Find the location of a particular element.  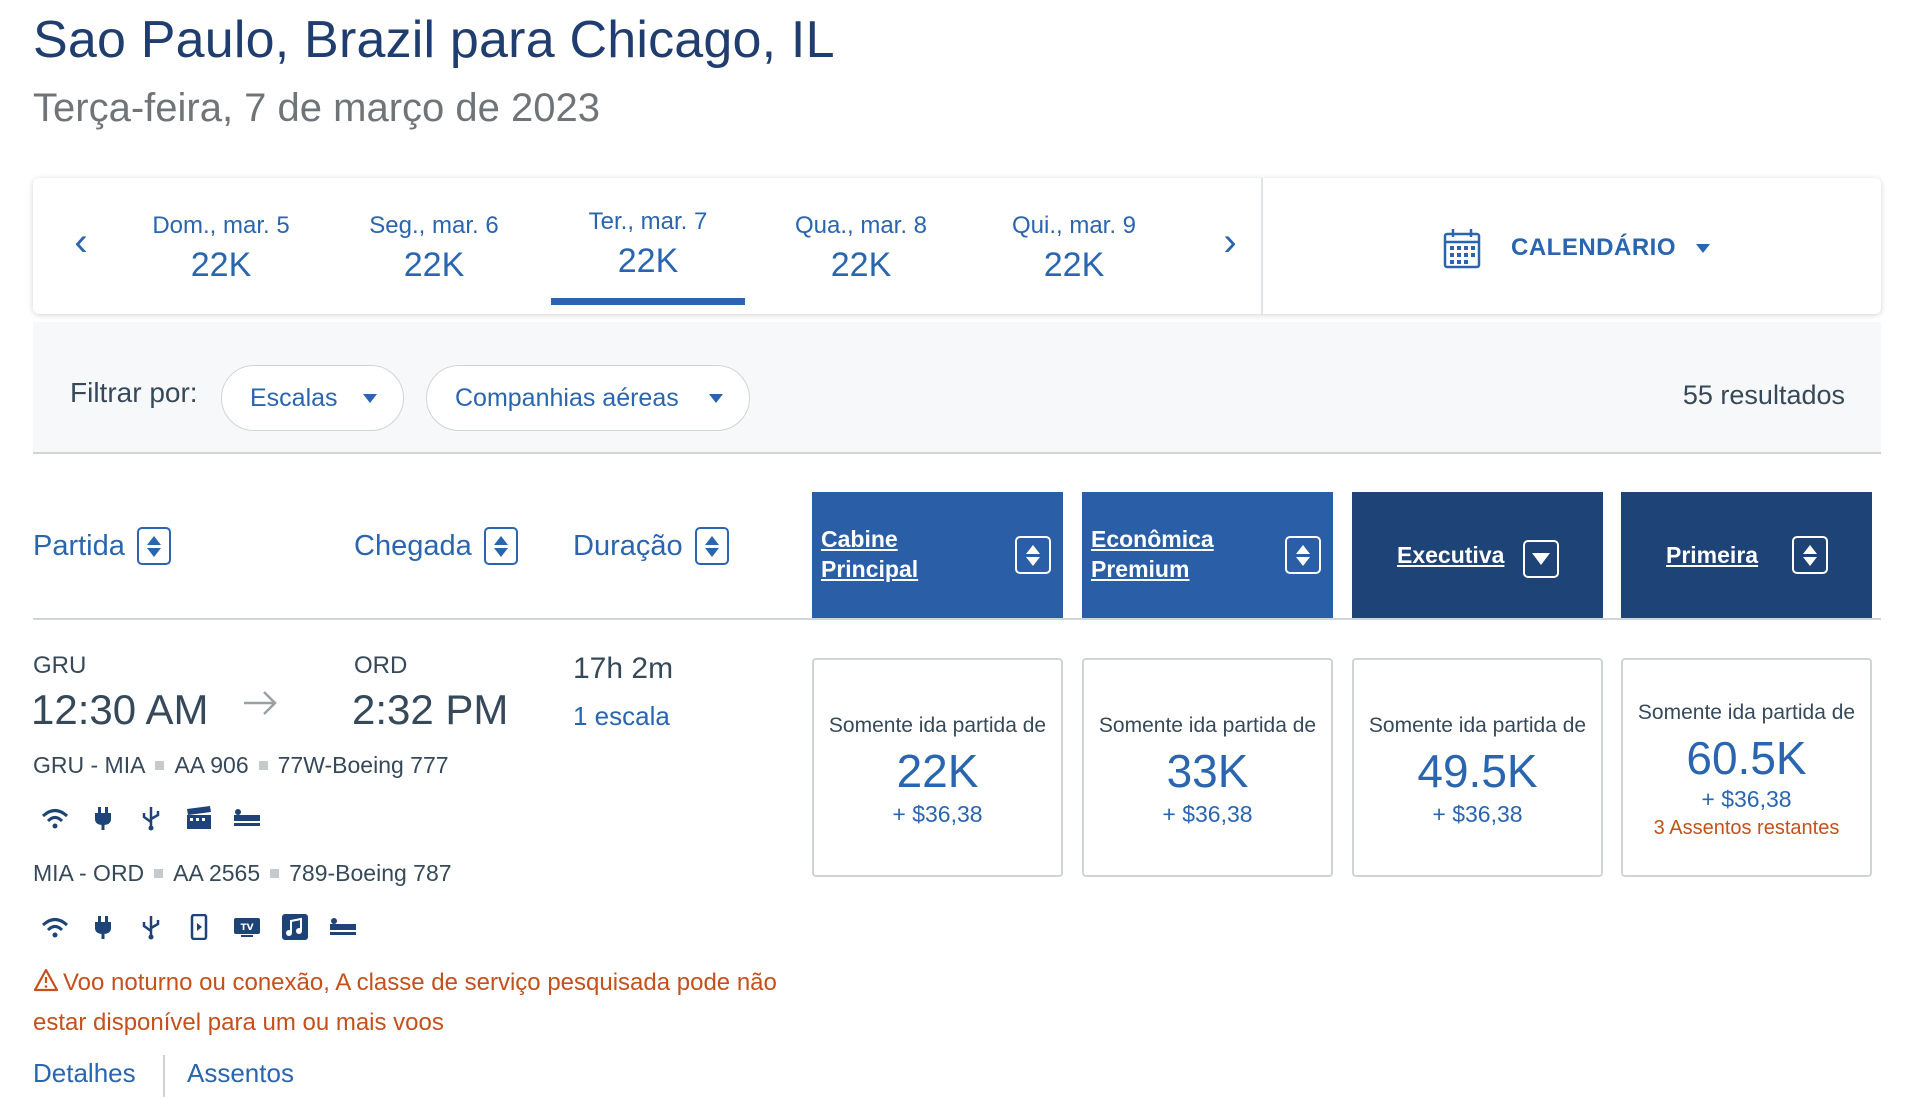

cabin-header-label: Econômica Premium is located at coordinates (1152, 554).